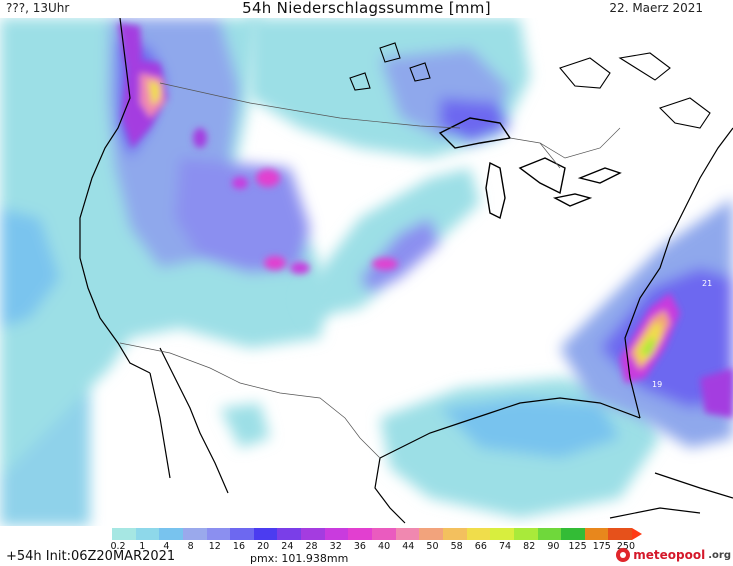 This screenshot has height=566, width=733. Describe the element at coordinates (656, 8) in the screenshot. I see `valid-date: 22. Maerz 2021` at that location.